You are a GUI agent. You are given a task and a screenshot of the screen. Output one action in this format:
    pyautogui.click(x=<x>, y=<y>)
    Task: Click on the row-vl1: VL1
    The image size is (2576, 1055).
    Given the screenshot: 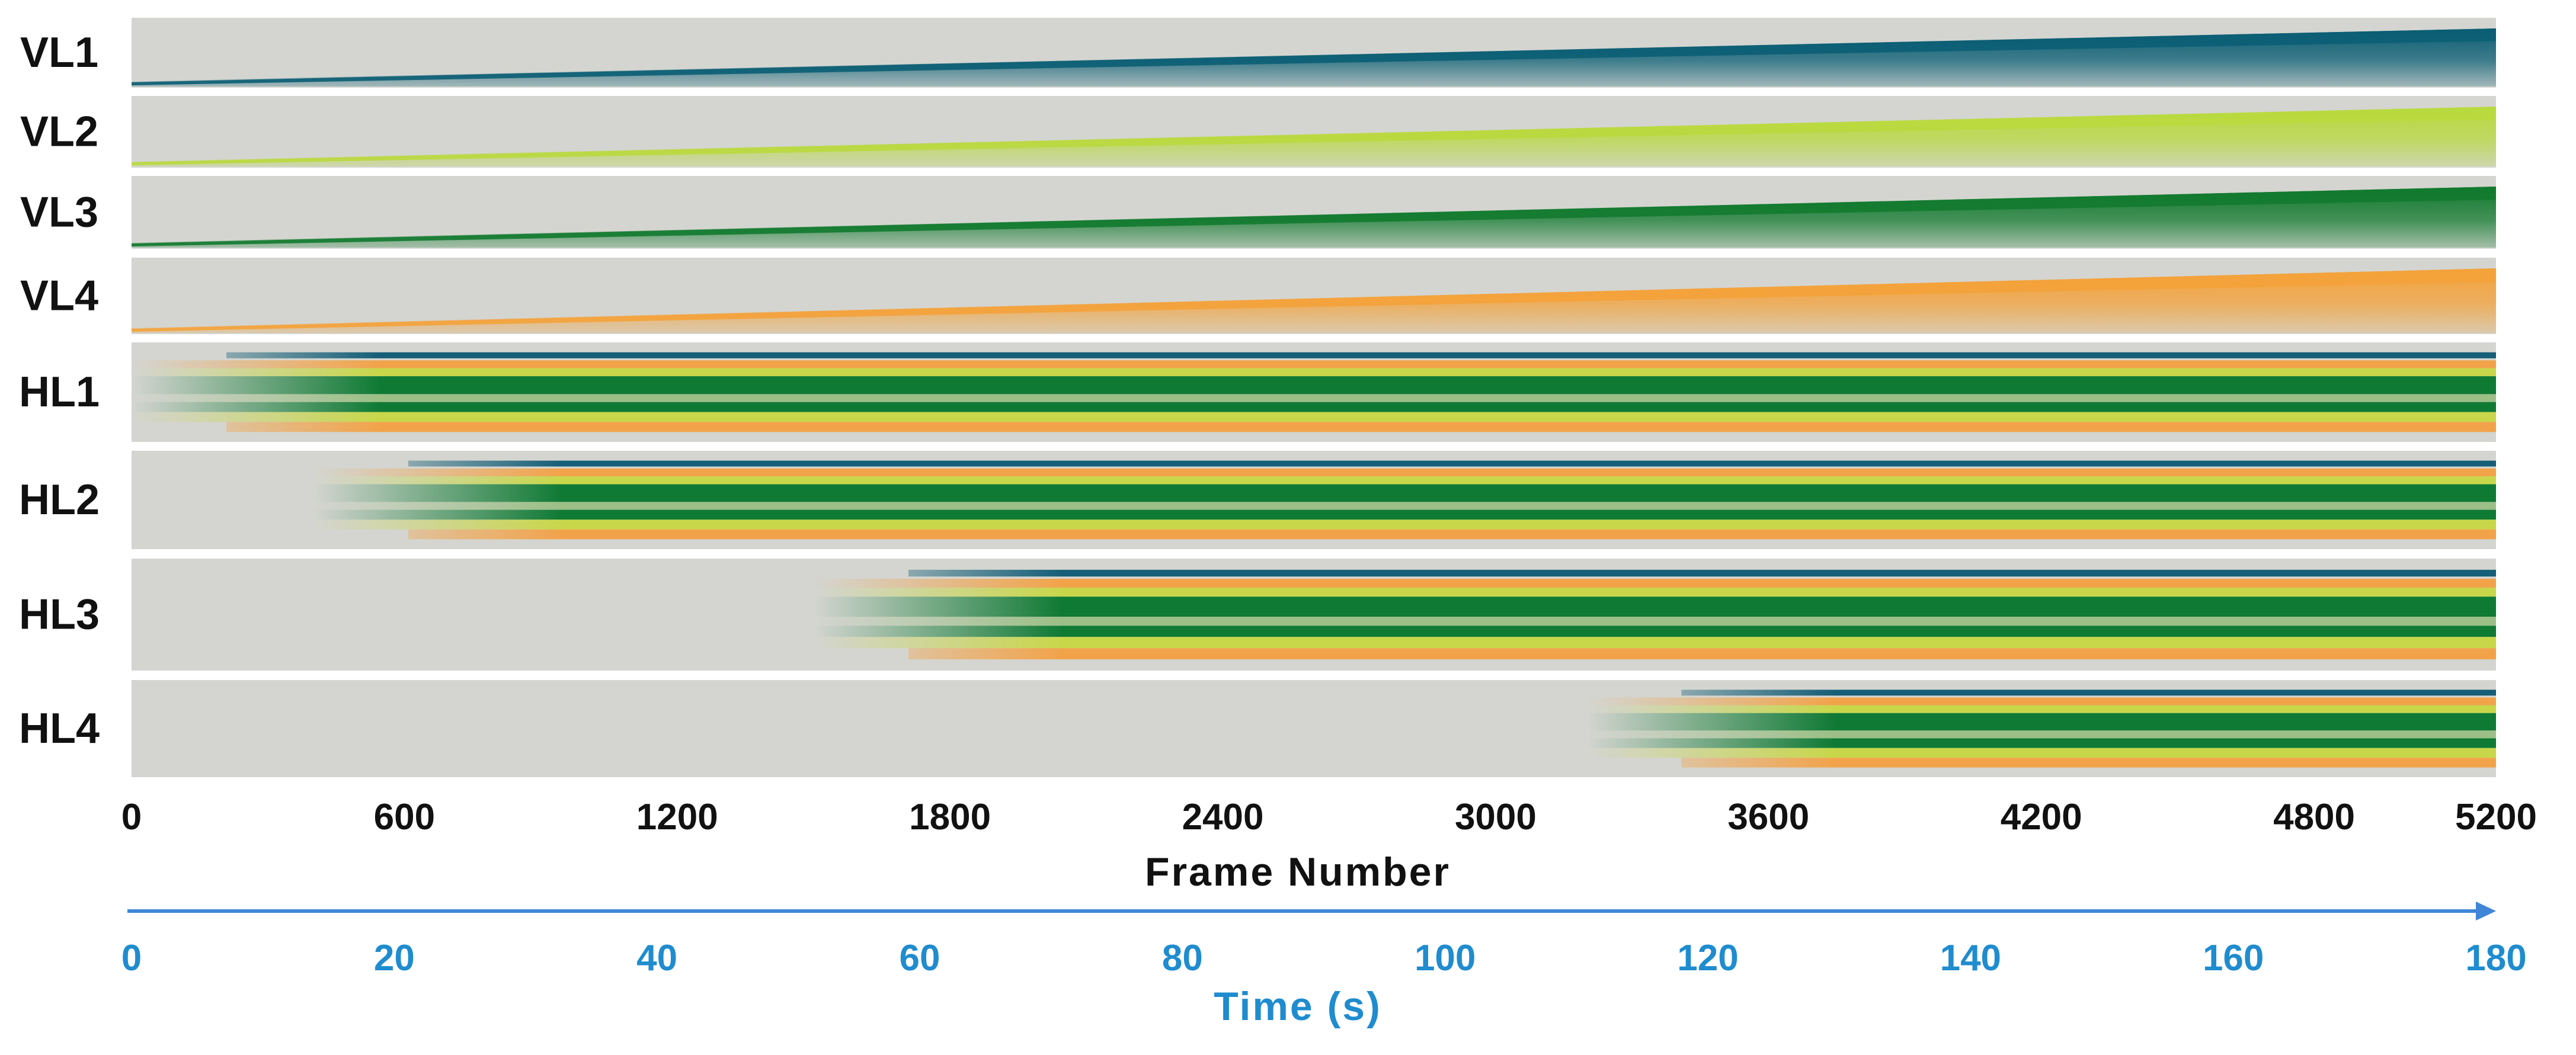 What is the action you would take?
    pyautogui.click(x=1258, y=56)
    